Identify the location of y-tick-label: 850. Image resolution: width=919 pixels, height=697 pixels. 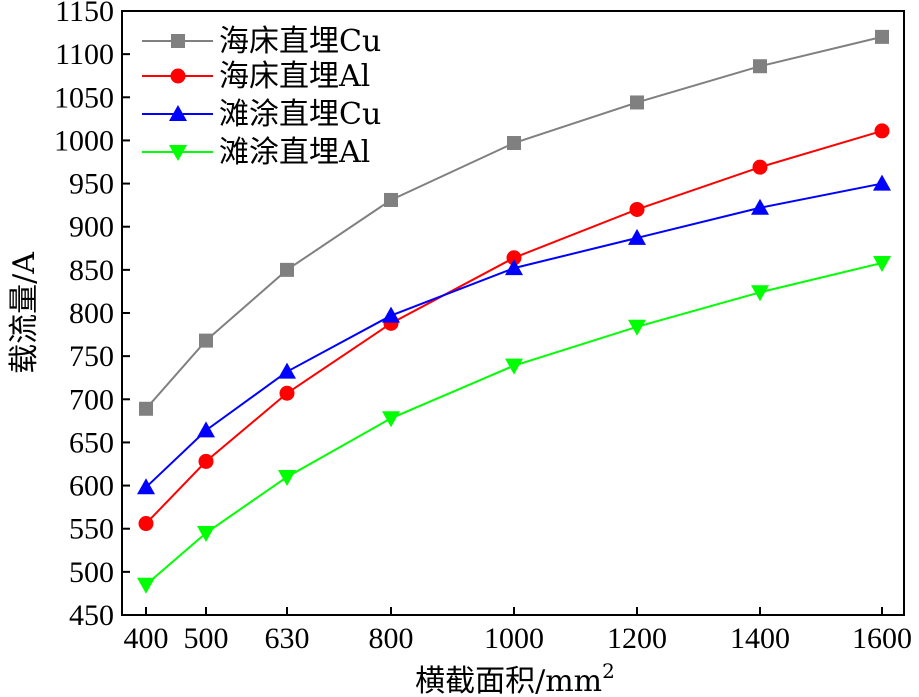
(91, 270).